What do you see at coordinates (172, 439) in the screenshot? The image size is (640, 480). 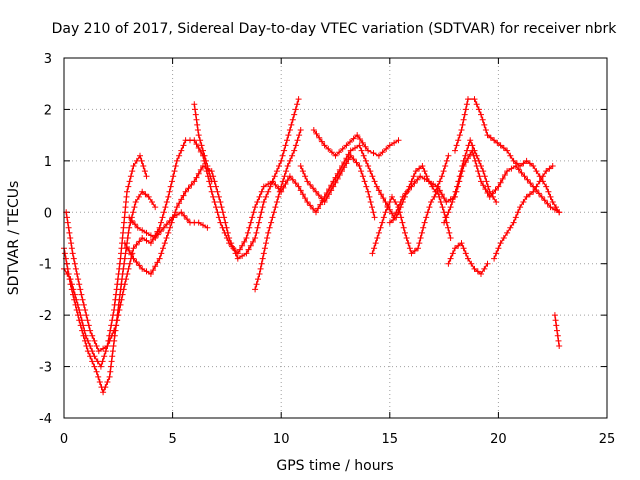 I see `x-tick-label: 5` at bounding box center [172, 439].